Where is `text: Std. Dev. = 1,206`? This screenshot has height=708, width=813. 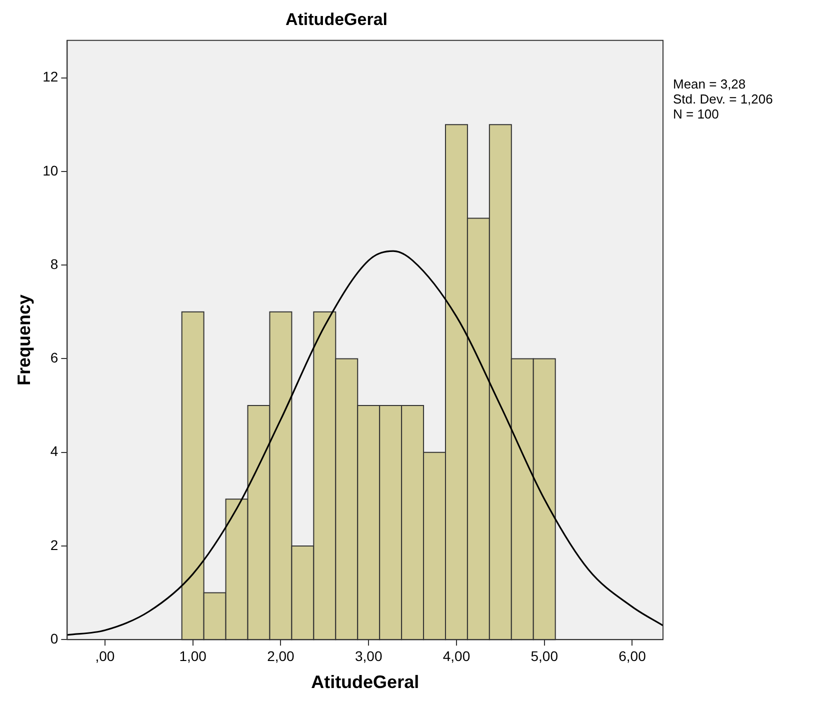 text: Std. Dev. = 1,206 is located at coordinates (723, 98).